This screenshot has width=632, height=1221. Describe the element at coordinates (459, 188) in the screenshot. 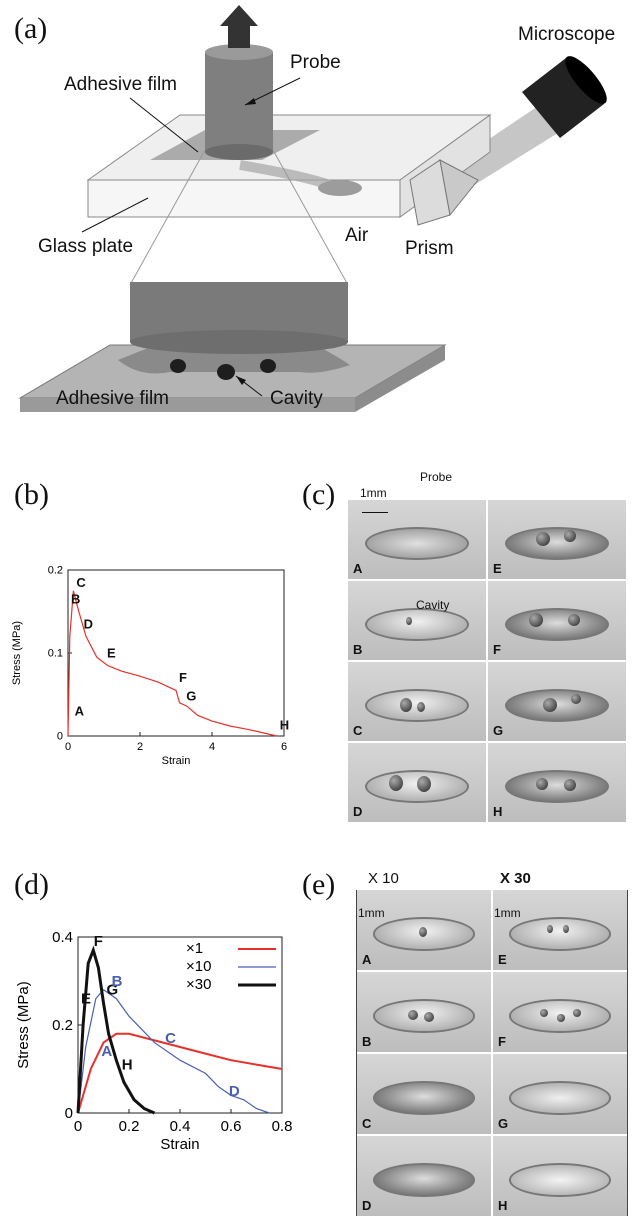

I see `prism-face` at that location.